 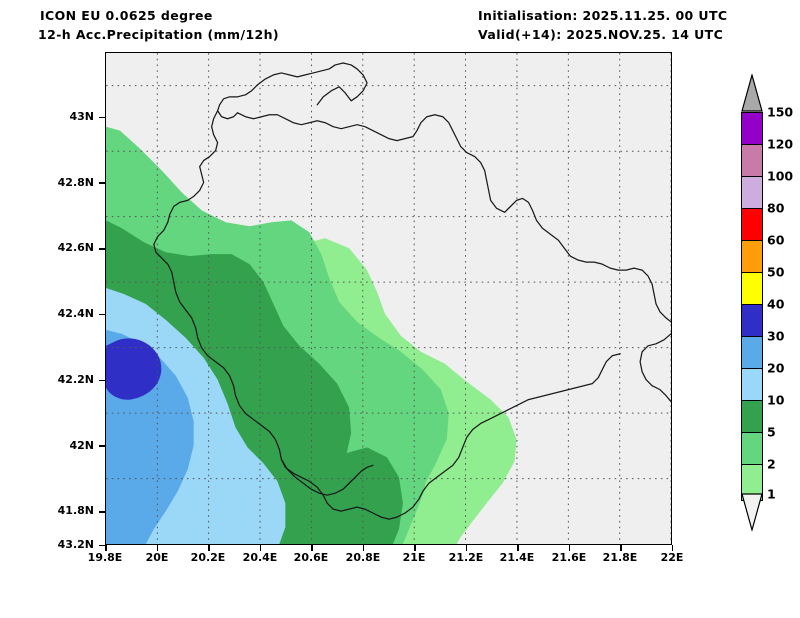 I want to click on colorbar-label-20: 20, so click(x=776, y=368).